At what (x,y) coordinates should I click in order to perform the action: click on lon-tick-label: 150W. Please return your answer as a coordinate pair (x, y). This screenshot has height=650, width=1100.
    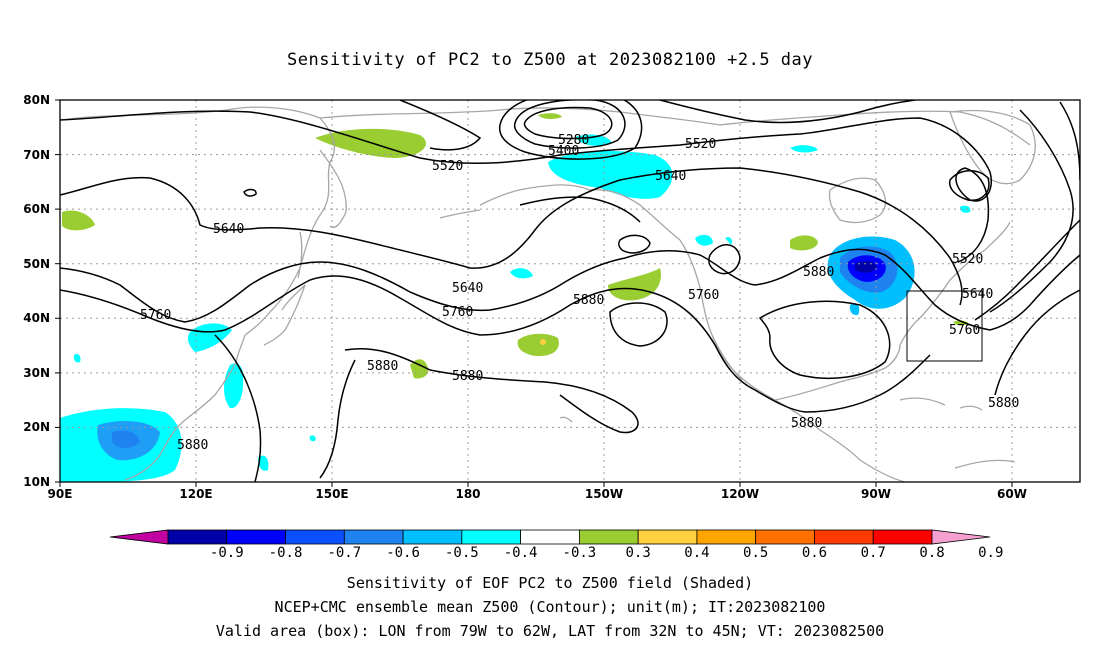
    Looking at the image, I should click on (604, 494).